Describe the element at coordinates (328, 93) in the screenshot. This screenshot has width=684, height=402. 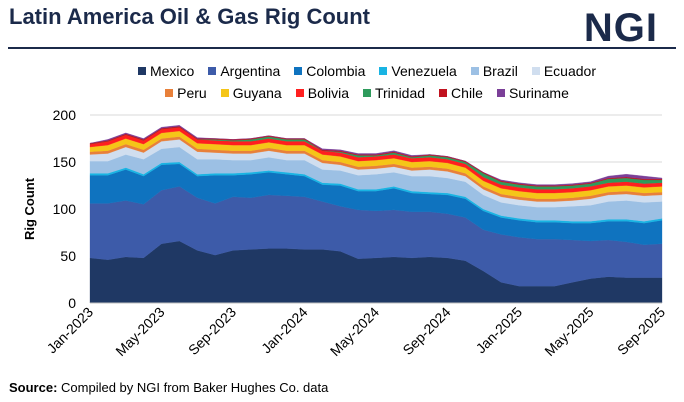
I see `legend-label: Bolivia` at that location.